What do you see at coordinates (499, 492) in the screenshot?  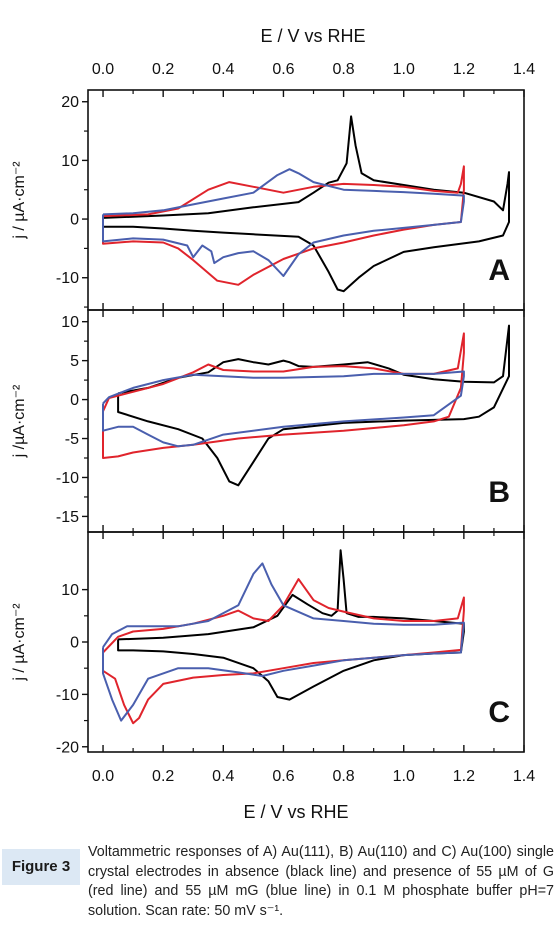 I see `panel-letter: B` at bounding box center [499, 492].